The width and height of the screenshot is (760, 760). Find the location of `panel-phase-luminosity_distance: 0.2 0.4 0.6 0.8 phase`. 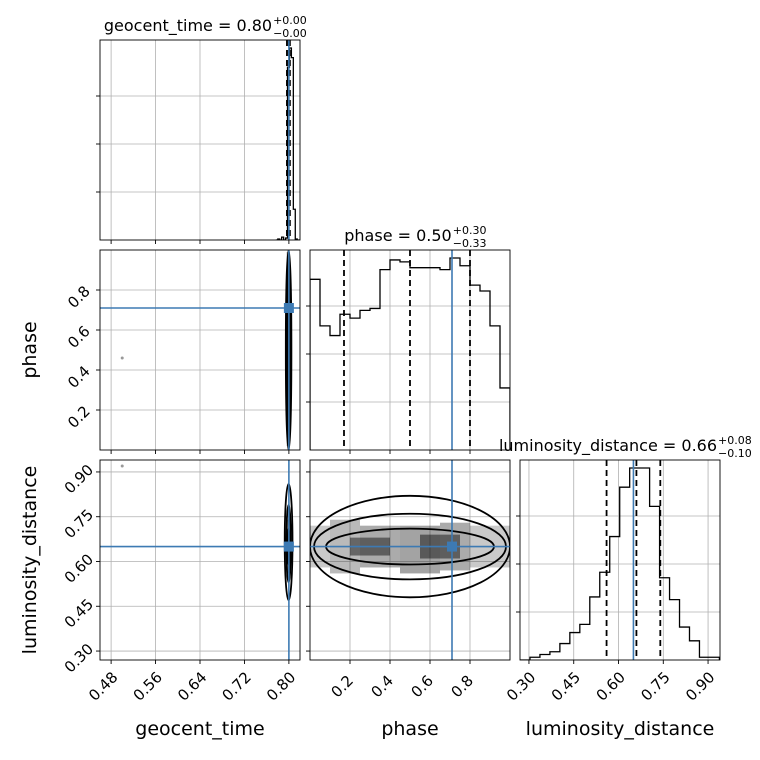

panel-phase-luminosity_distance: 0.2 0.4 0.6 0.8 phase is located at coordinates (408, 599).